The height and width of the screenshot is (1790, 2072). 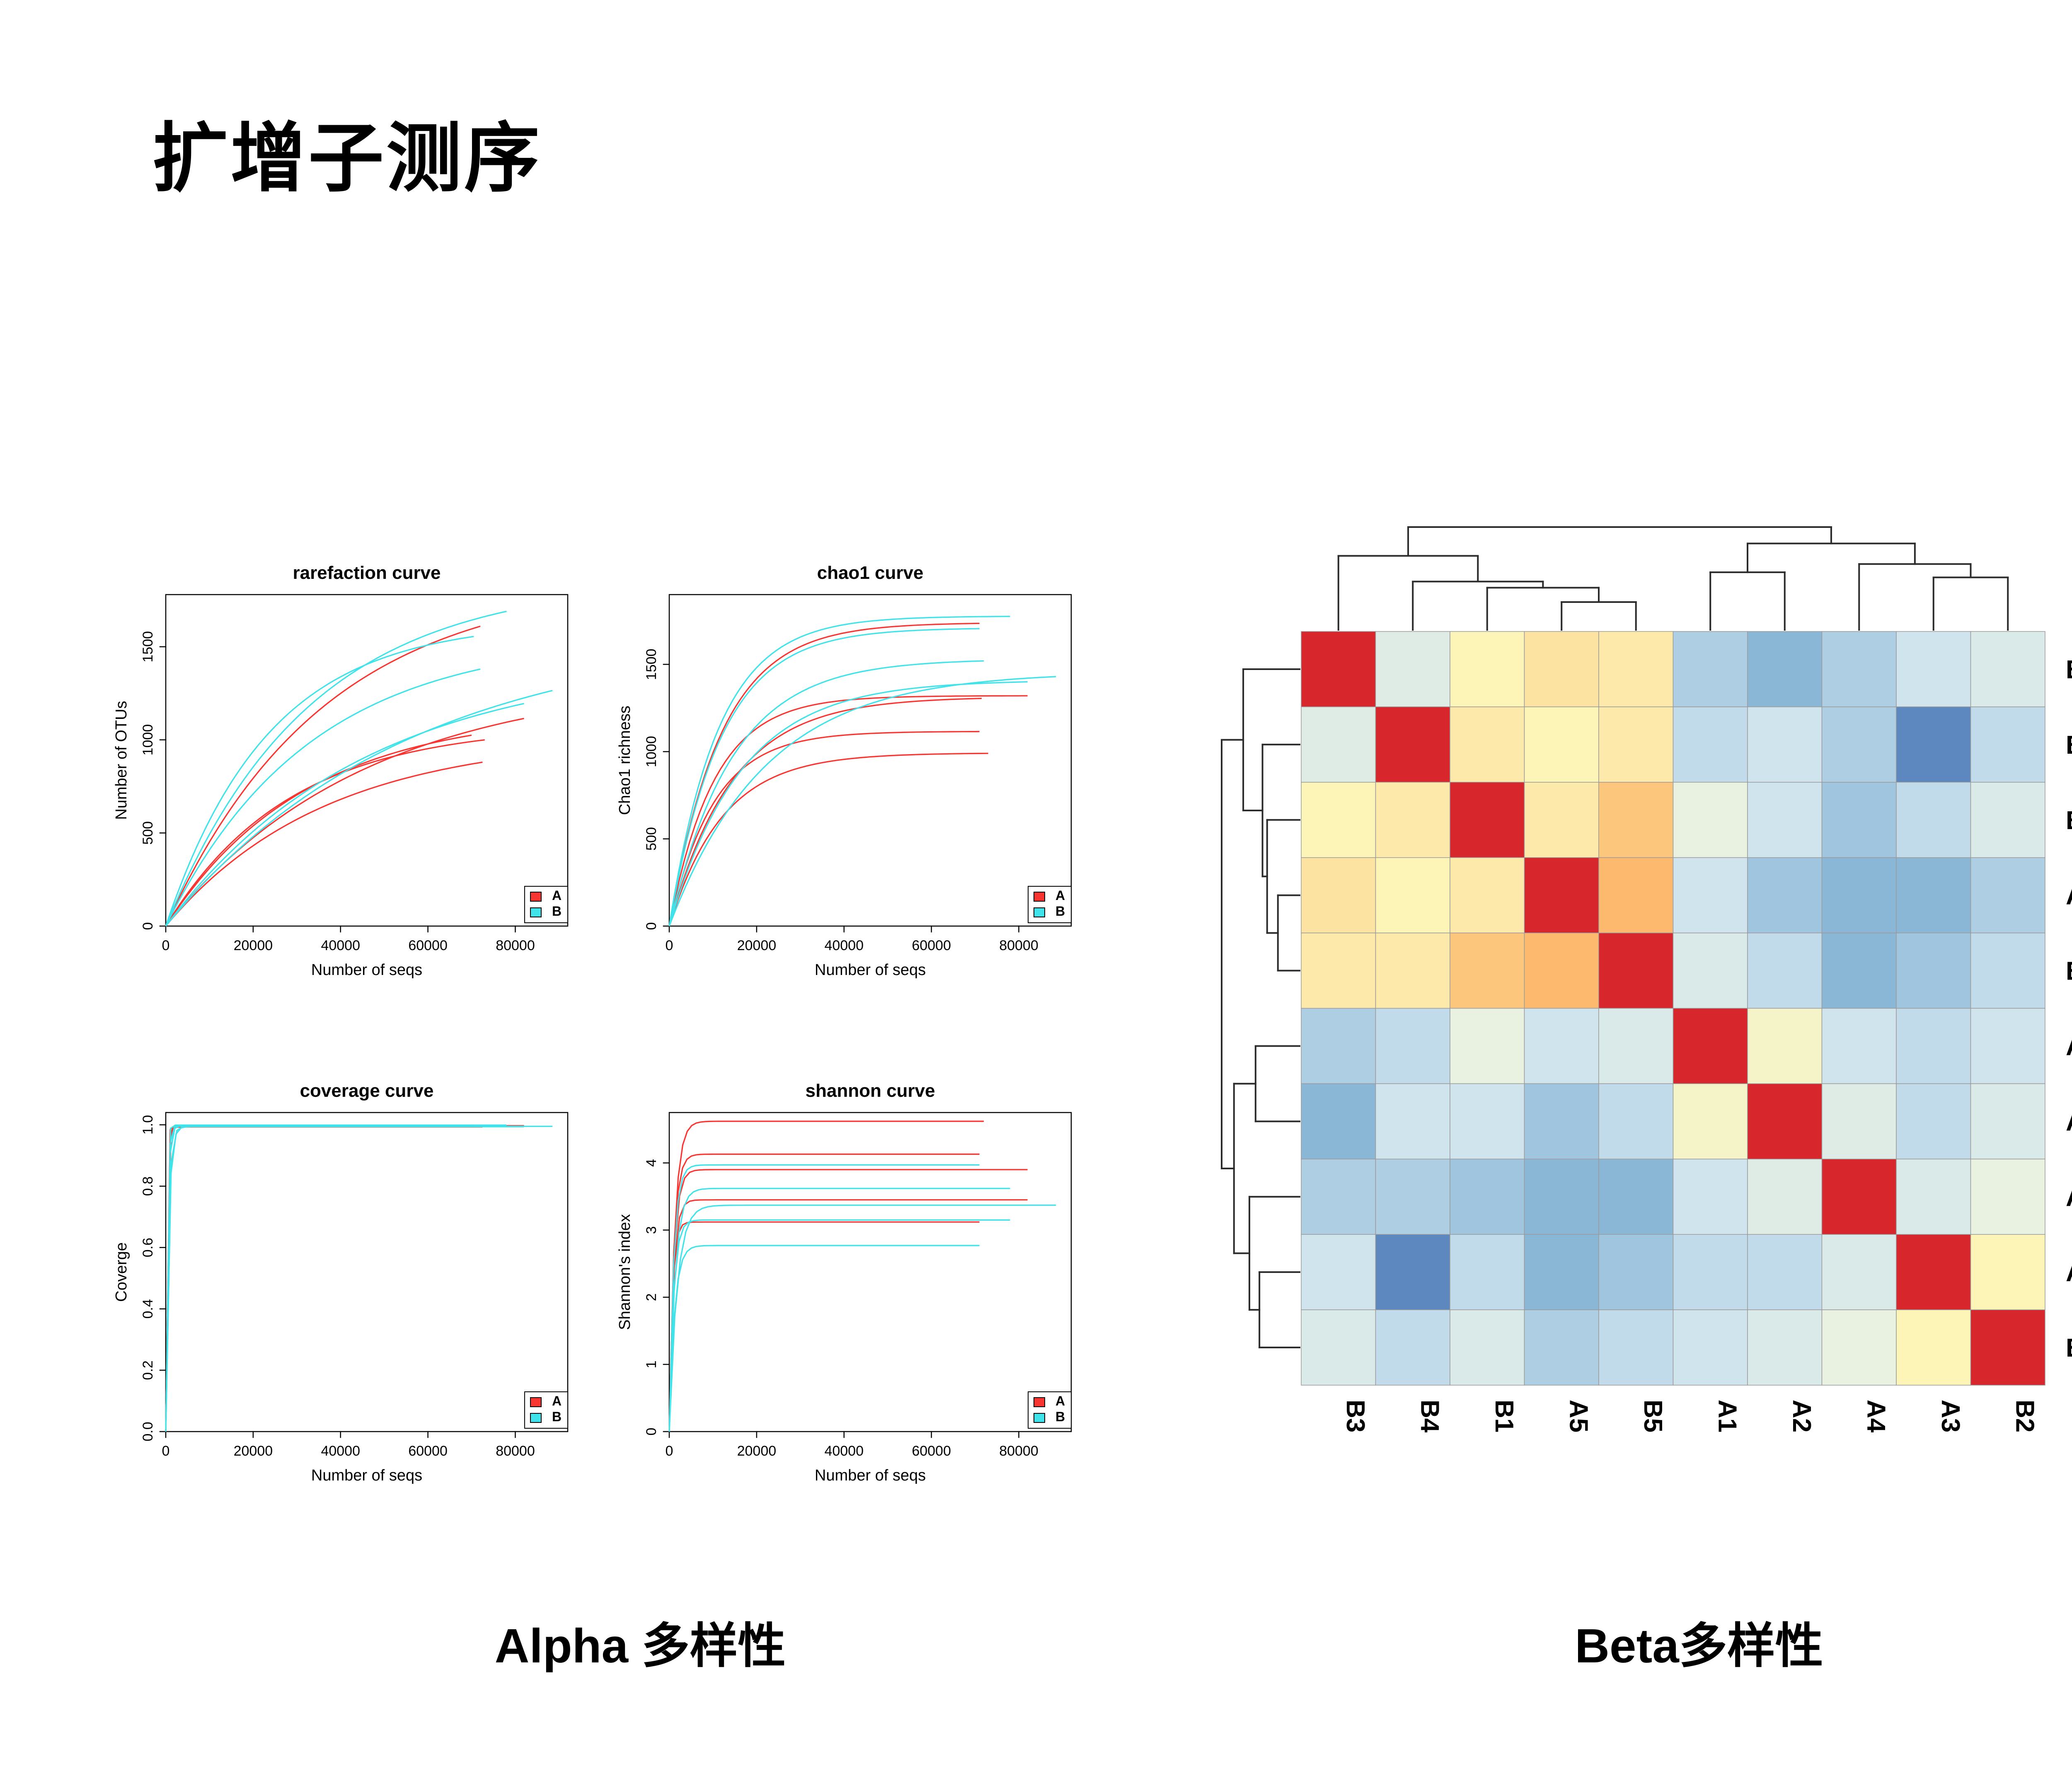 What do you see at coordinates (2069, 1047) in the screenshot?
I see `row-label: A1` at bounding box center [2069, 1047].